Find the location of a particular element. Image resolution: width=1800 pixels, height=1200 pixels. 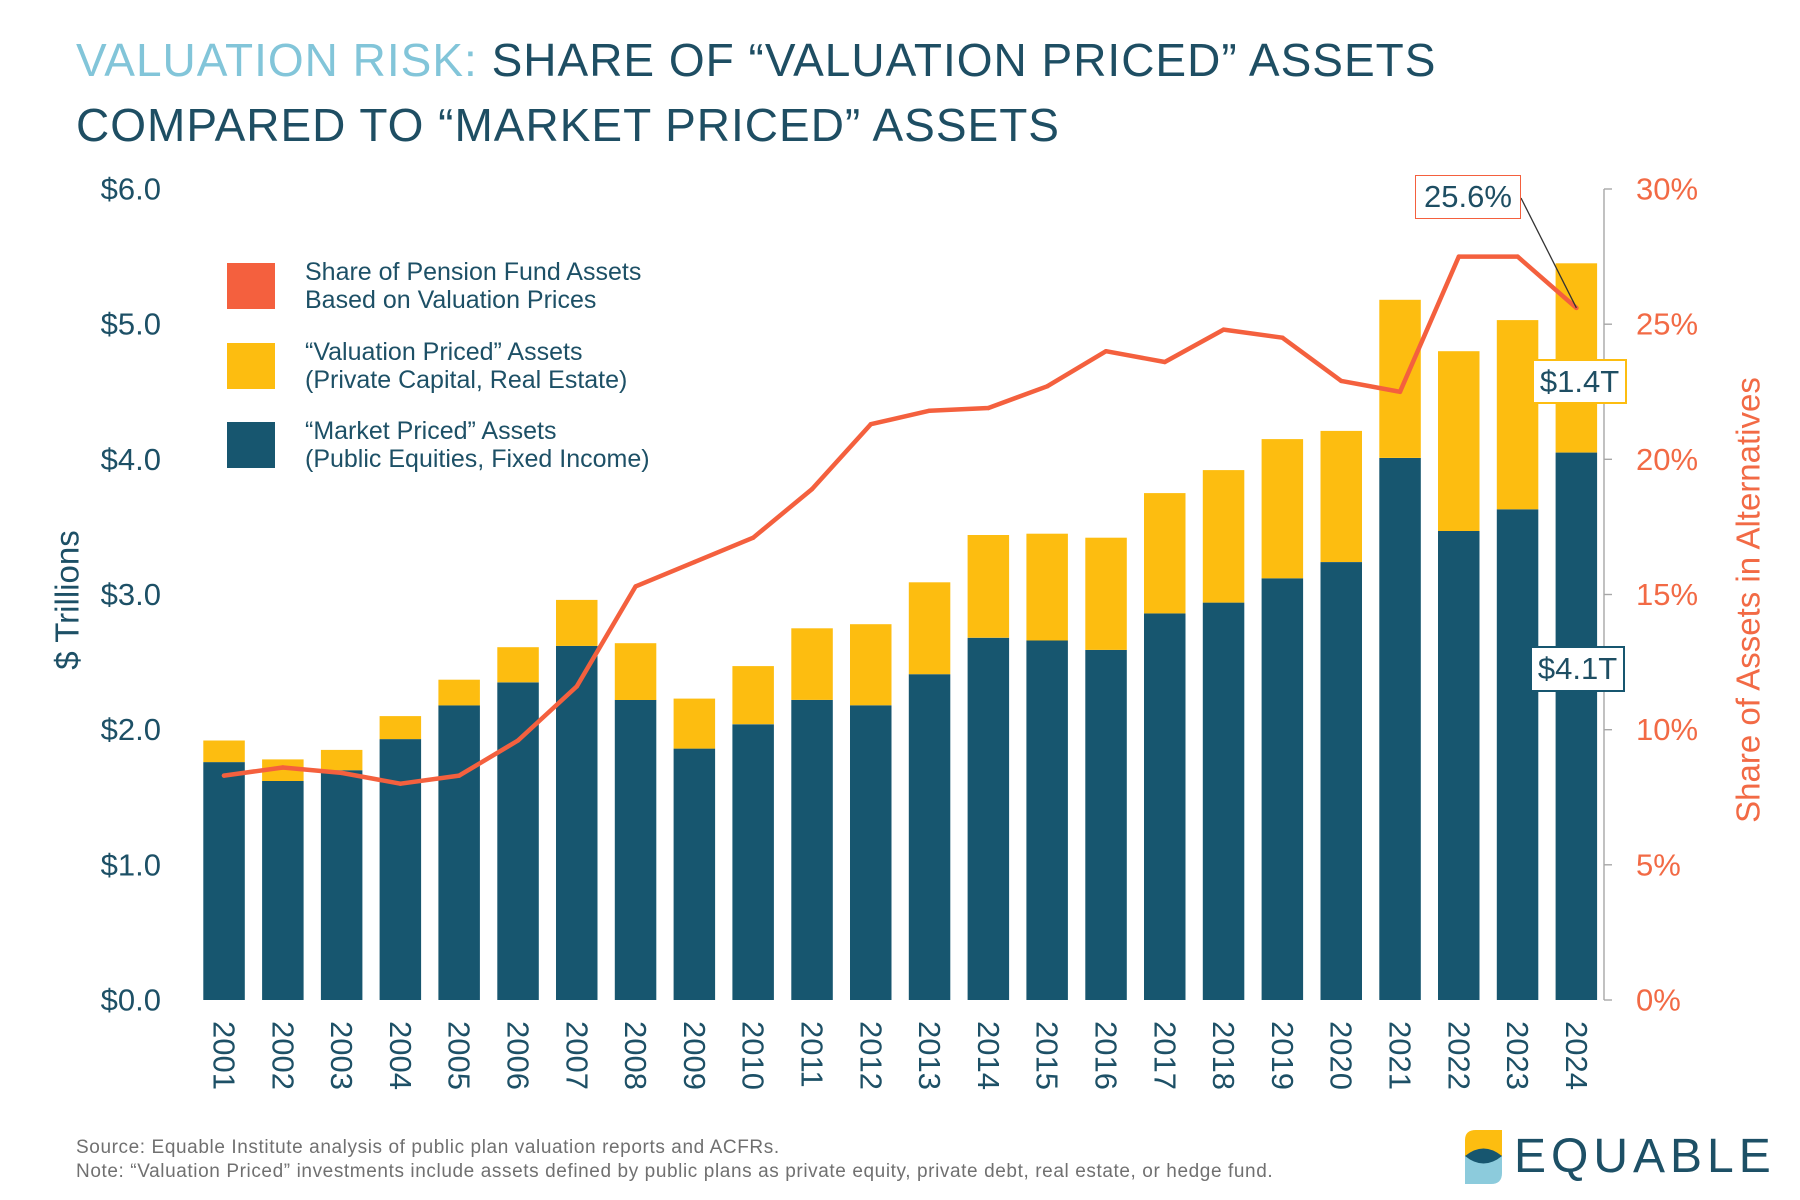

x-tick-label: 2008 is located at coordinates (635, 1055).